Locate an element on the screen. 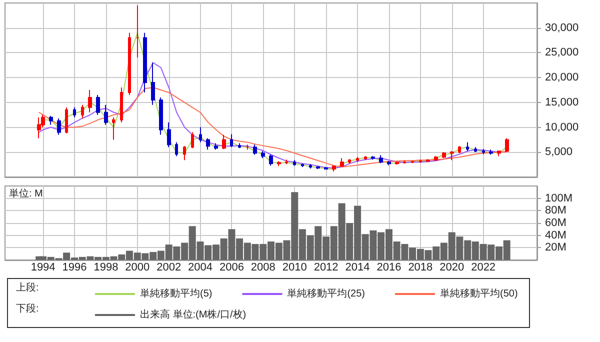  legend-label: 単純移動平均(5) is located at coordinates (176, 294).